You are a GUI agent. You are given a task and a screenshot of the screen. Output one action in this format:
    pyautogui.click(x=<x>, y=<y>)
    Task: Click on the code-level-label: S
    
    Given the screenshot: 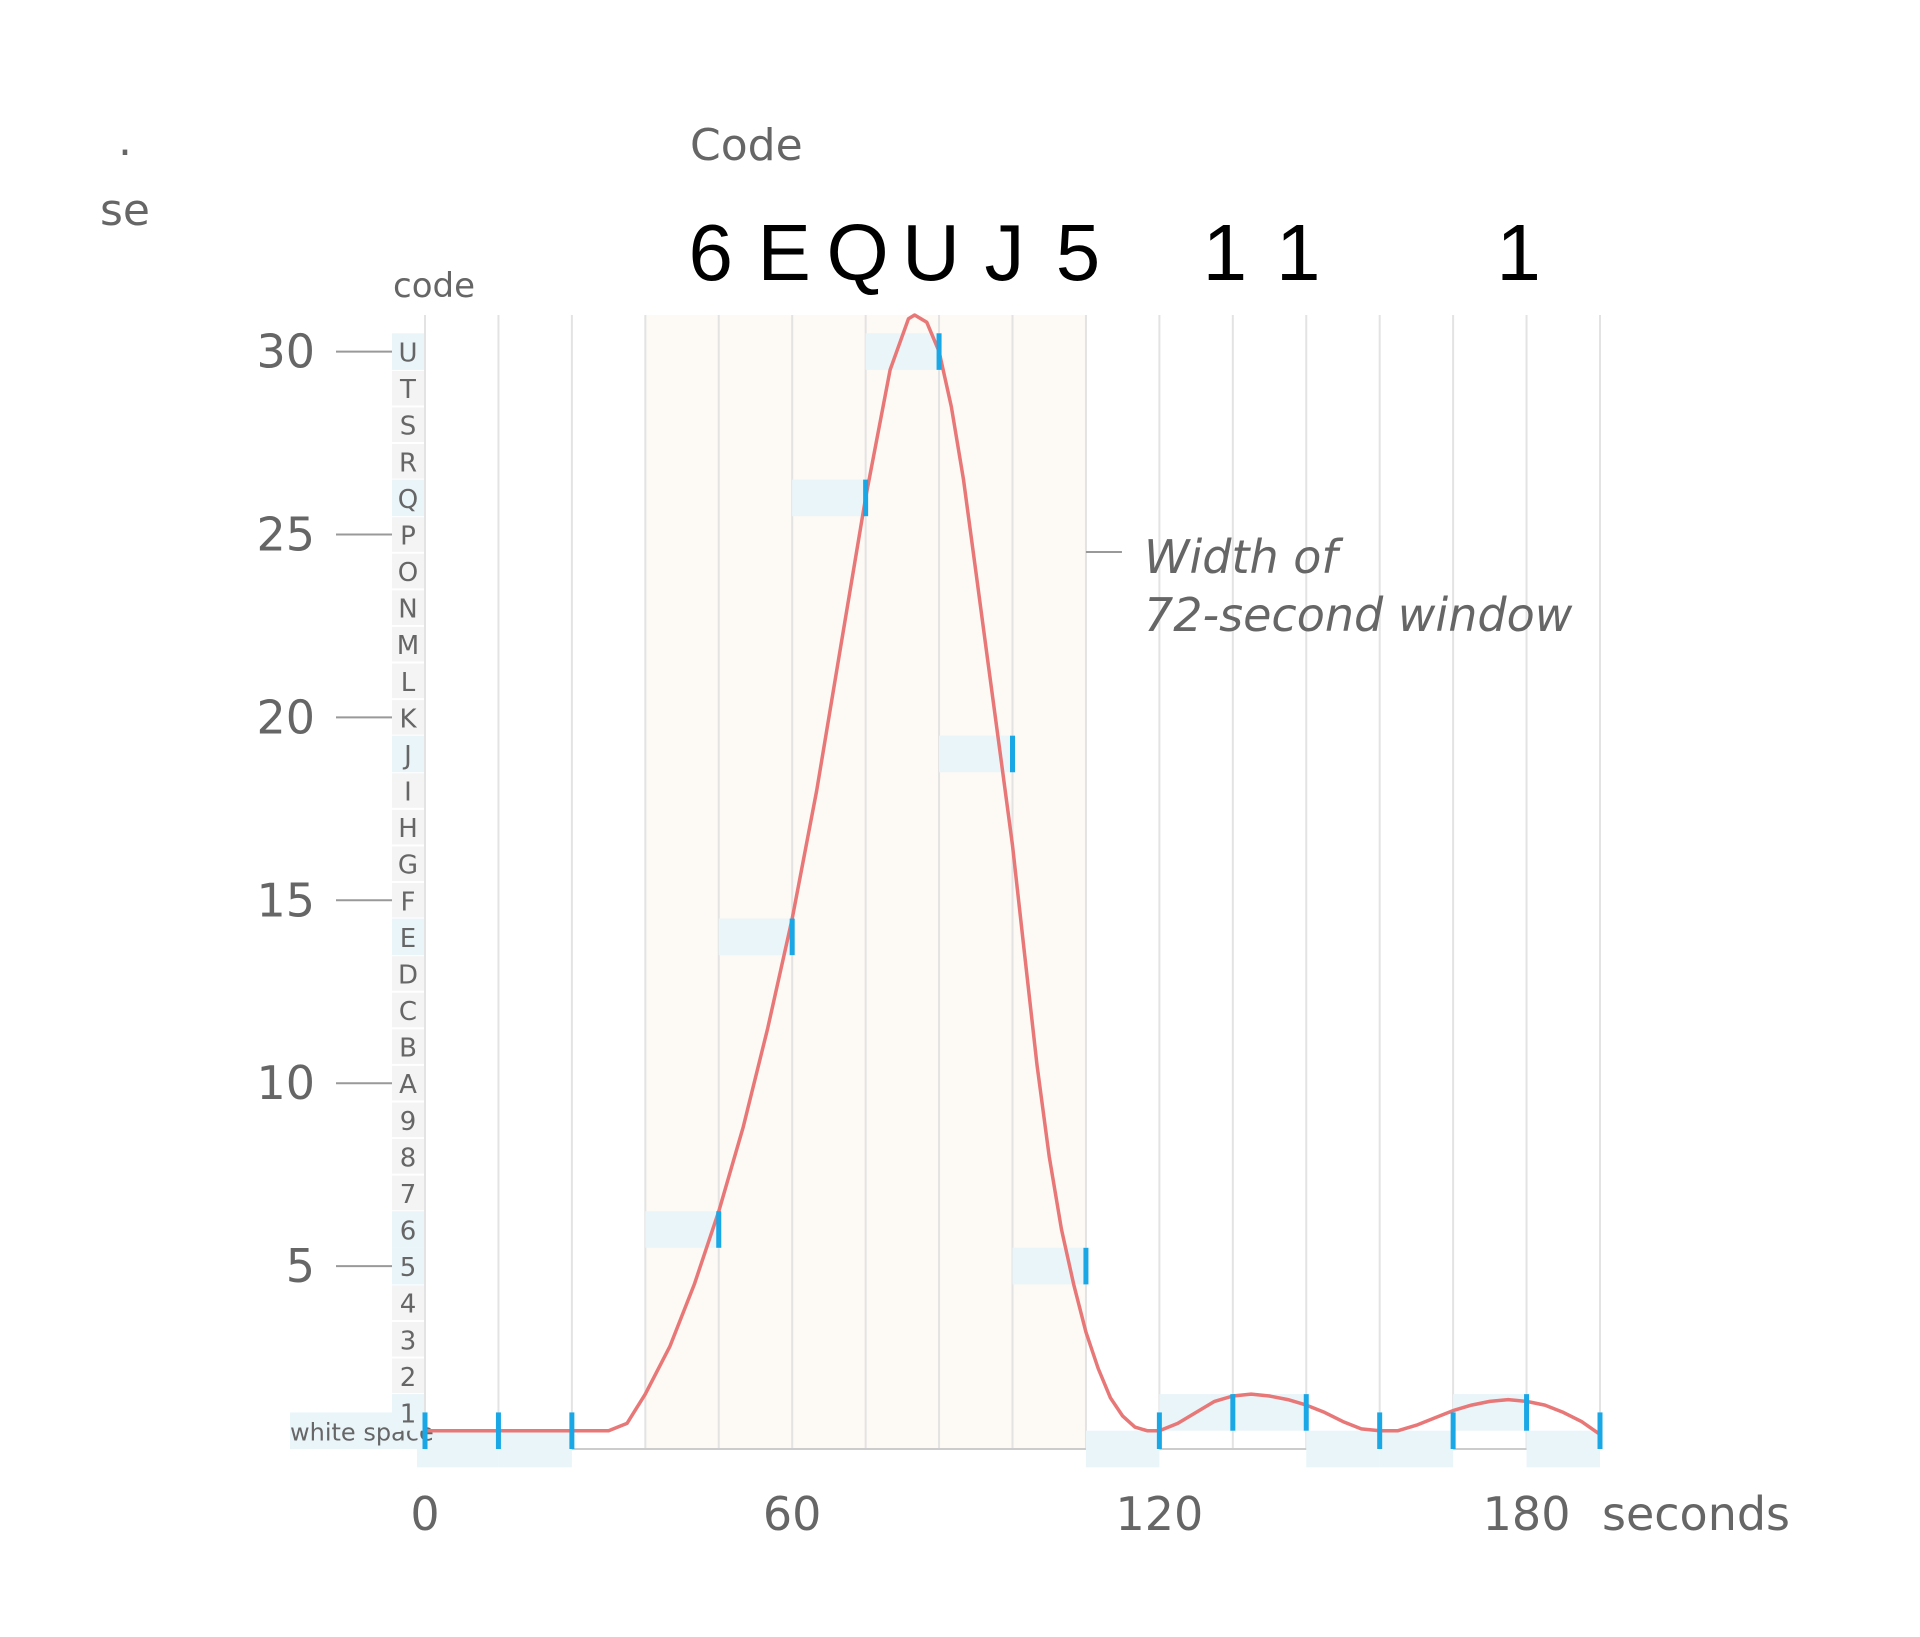 What is the action you would take?
    pyautogui.click(x=408, y=427)
    